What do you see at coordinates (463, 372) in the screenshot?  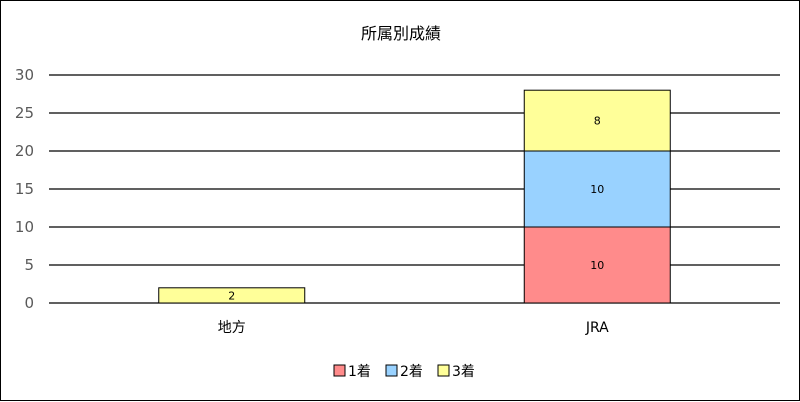 I see `legend-label: 3着` at bounding box center [463, 372].